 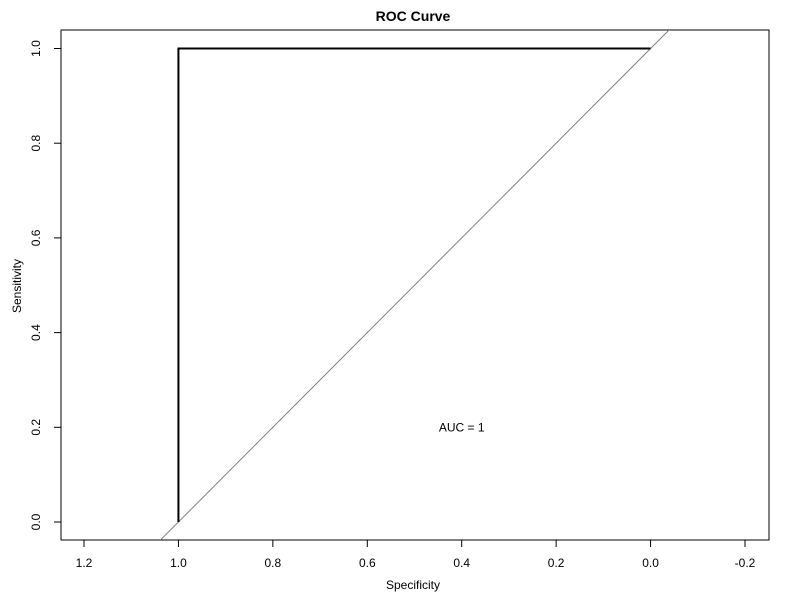 I want to click on y-axis-label: Sensitivity, so click(x=17, y=286).